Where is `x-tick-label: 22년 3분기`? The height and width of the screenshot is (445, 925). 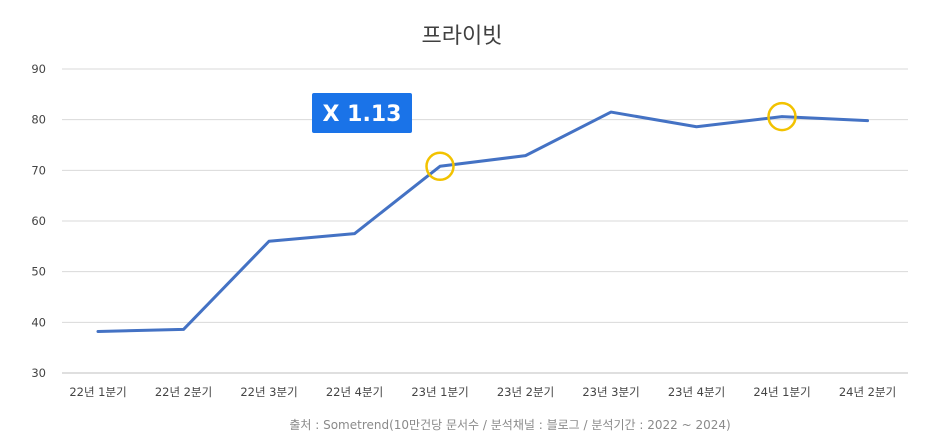 x-tick-label: 22년 3분기 is located at coordinates (268, 392).